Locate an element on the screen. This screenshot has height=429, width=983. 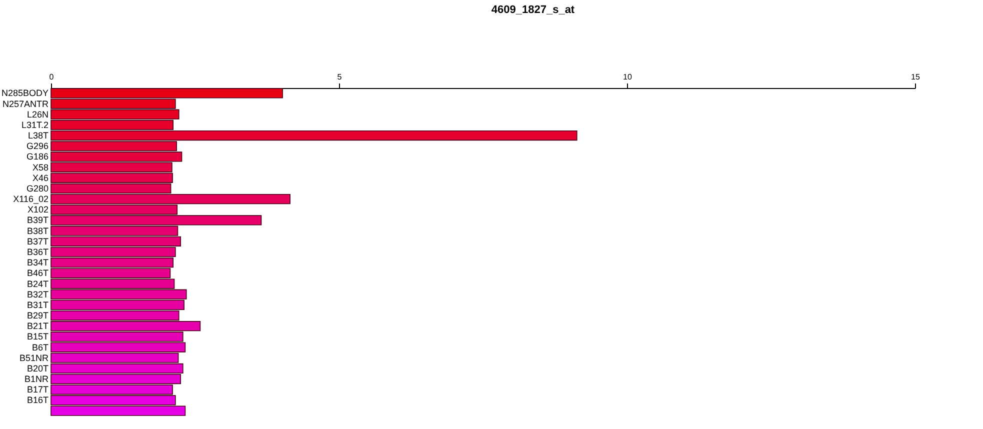
y-tick-label: B15T is located at coordinates (37, 337).